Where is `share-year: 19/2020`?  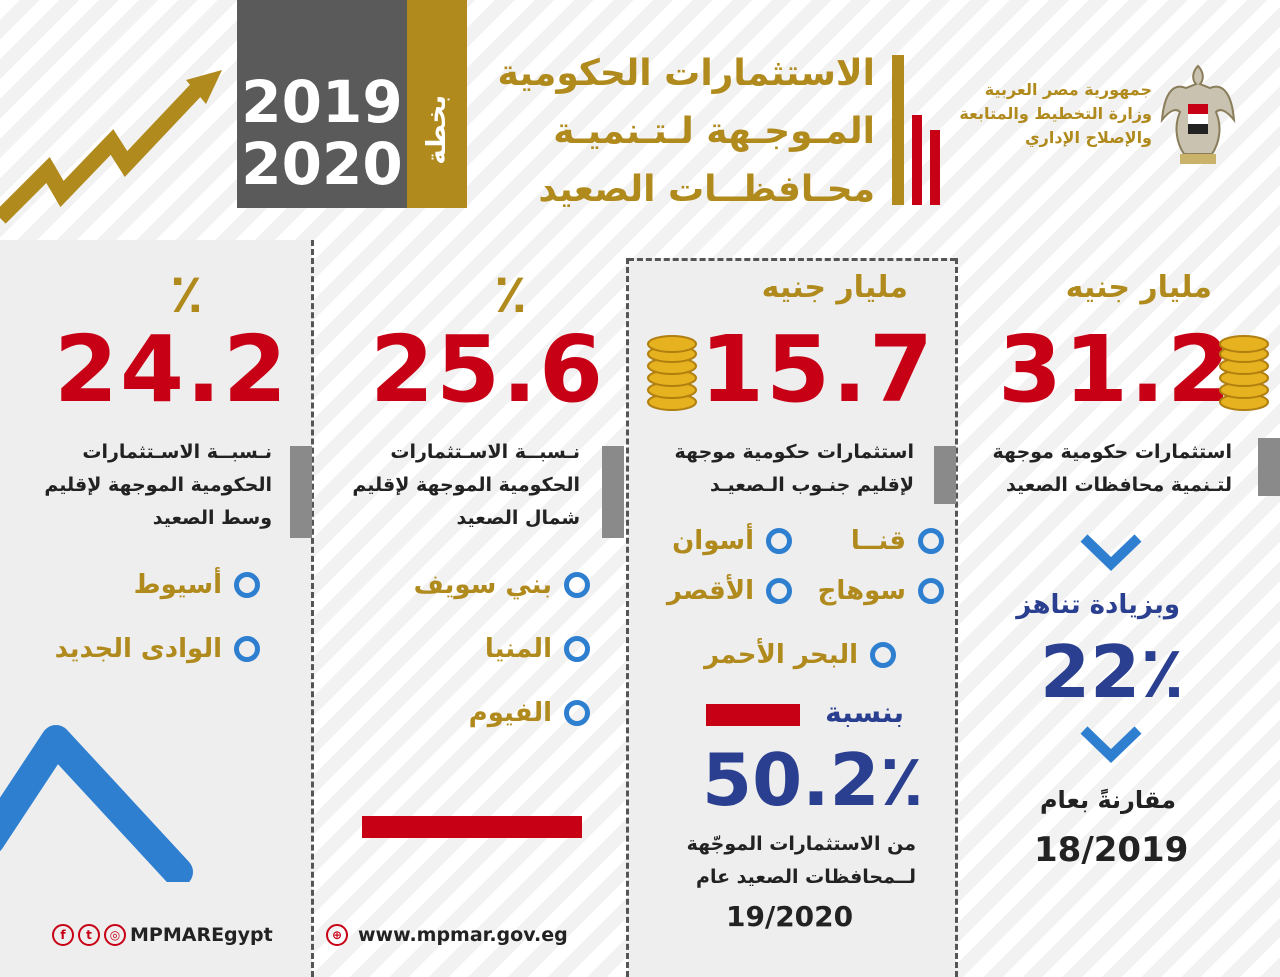
share-year: 19/2020 is located at coordinates (790, 916).